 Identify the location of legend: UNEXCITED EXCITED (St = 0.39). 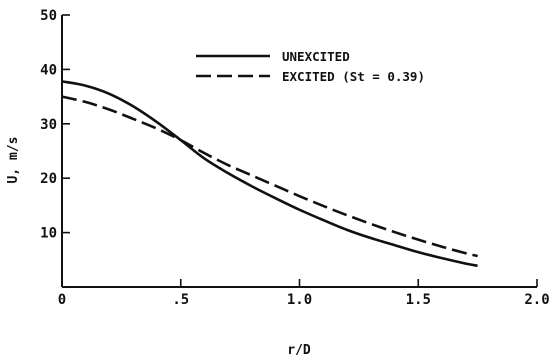
(310, 66).